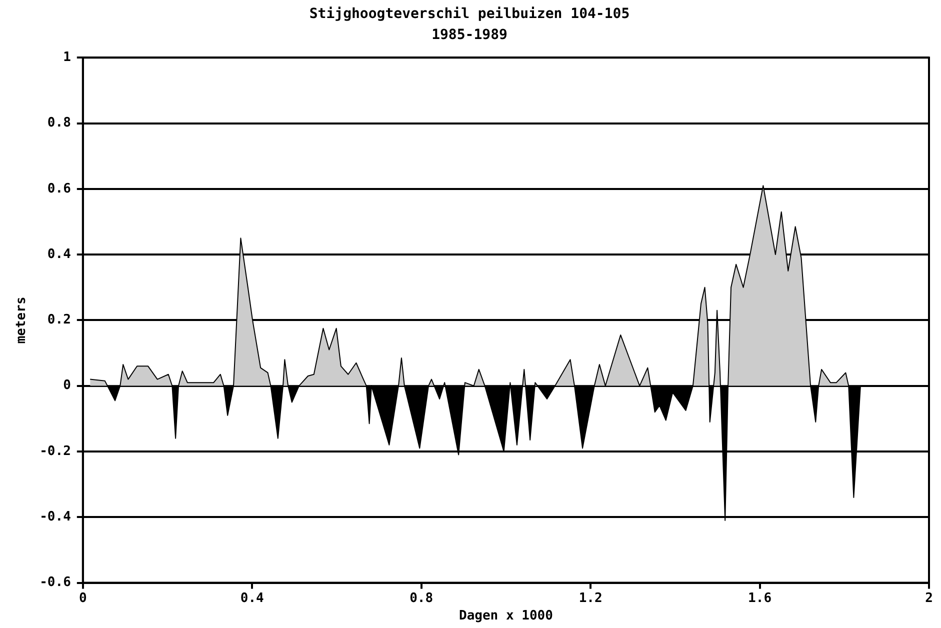 The height and width of the screenshot is (628, 941). Describe the element at coordinates (506, 616) in the screenshot. I see `x-axis-title: Dagen x 1000` at that location.